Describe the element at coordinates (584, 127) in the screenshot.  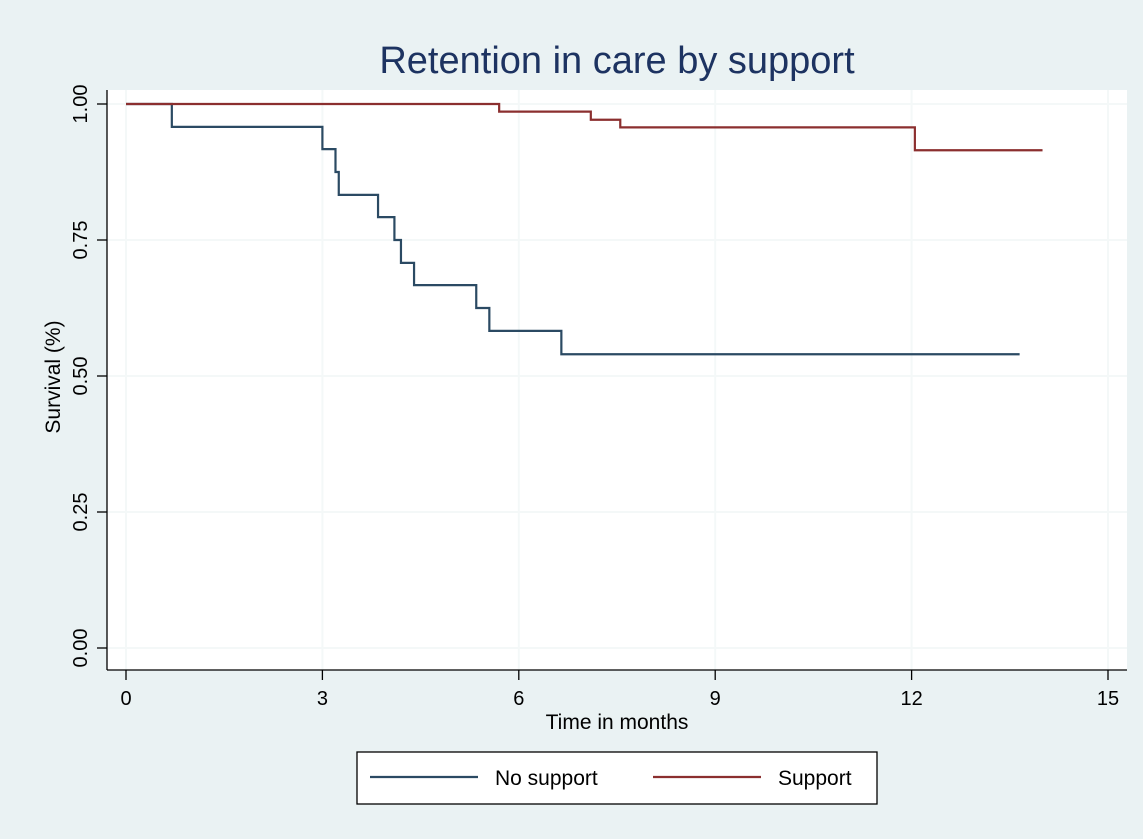
I see `series-line-support` at that location.